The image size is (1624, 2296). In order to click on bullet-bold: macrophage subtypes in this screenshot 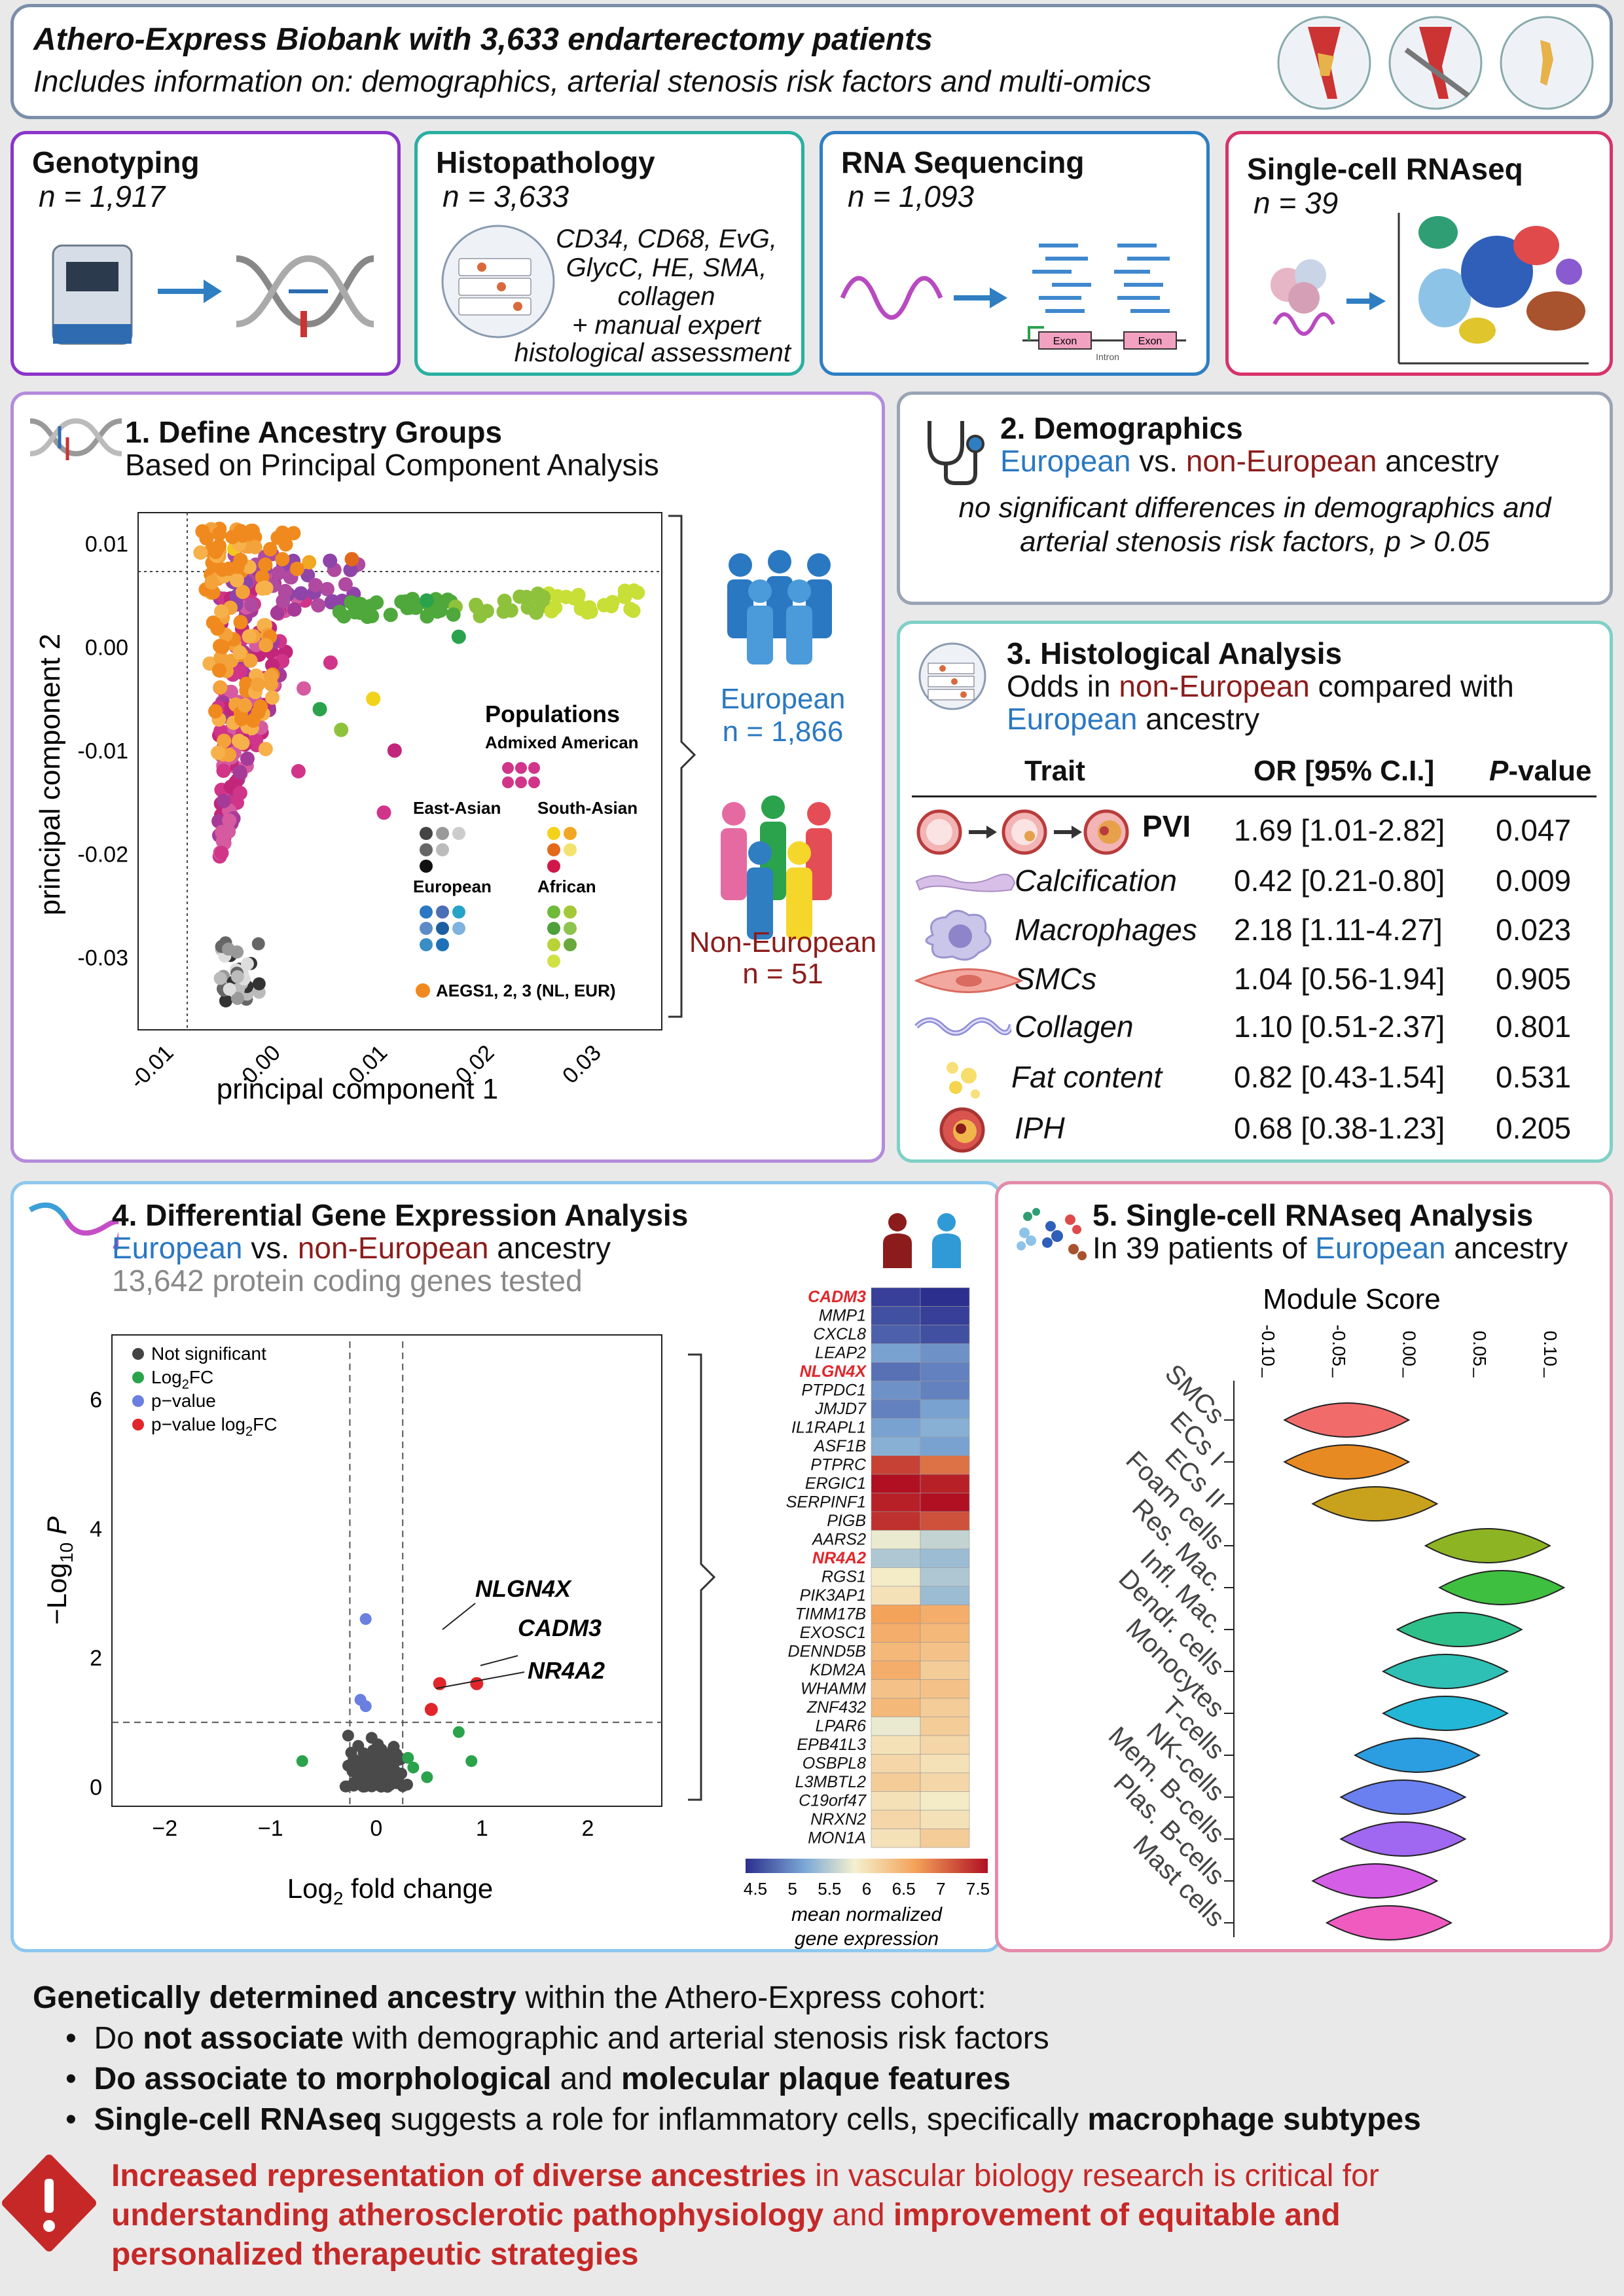, I will do `click(1254, 2119)`.